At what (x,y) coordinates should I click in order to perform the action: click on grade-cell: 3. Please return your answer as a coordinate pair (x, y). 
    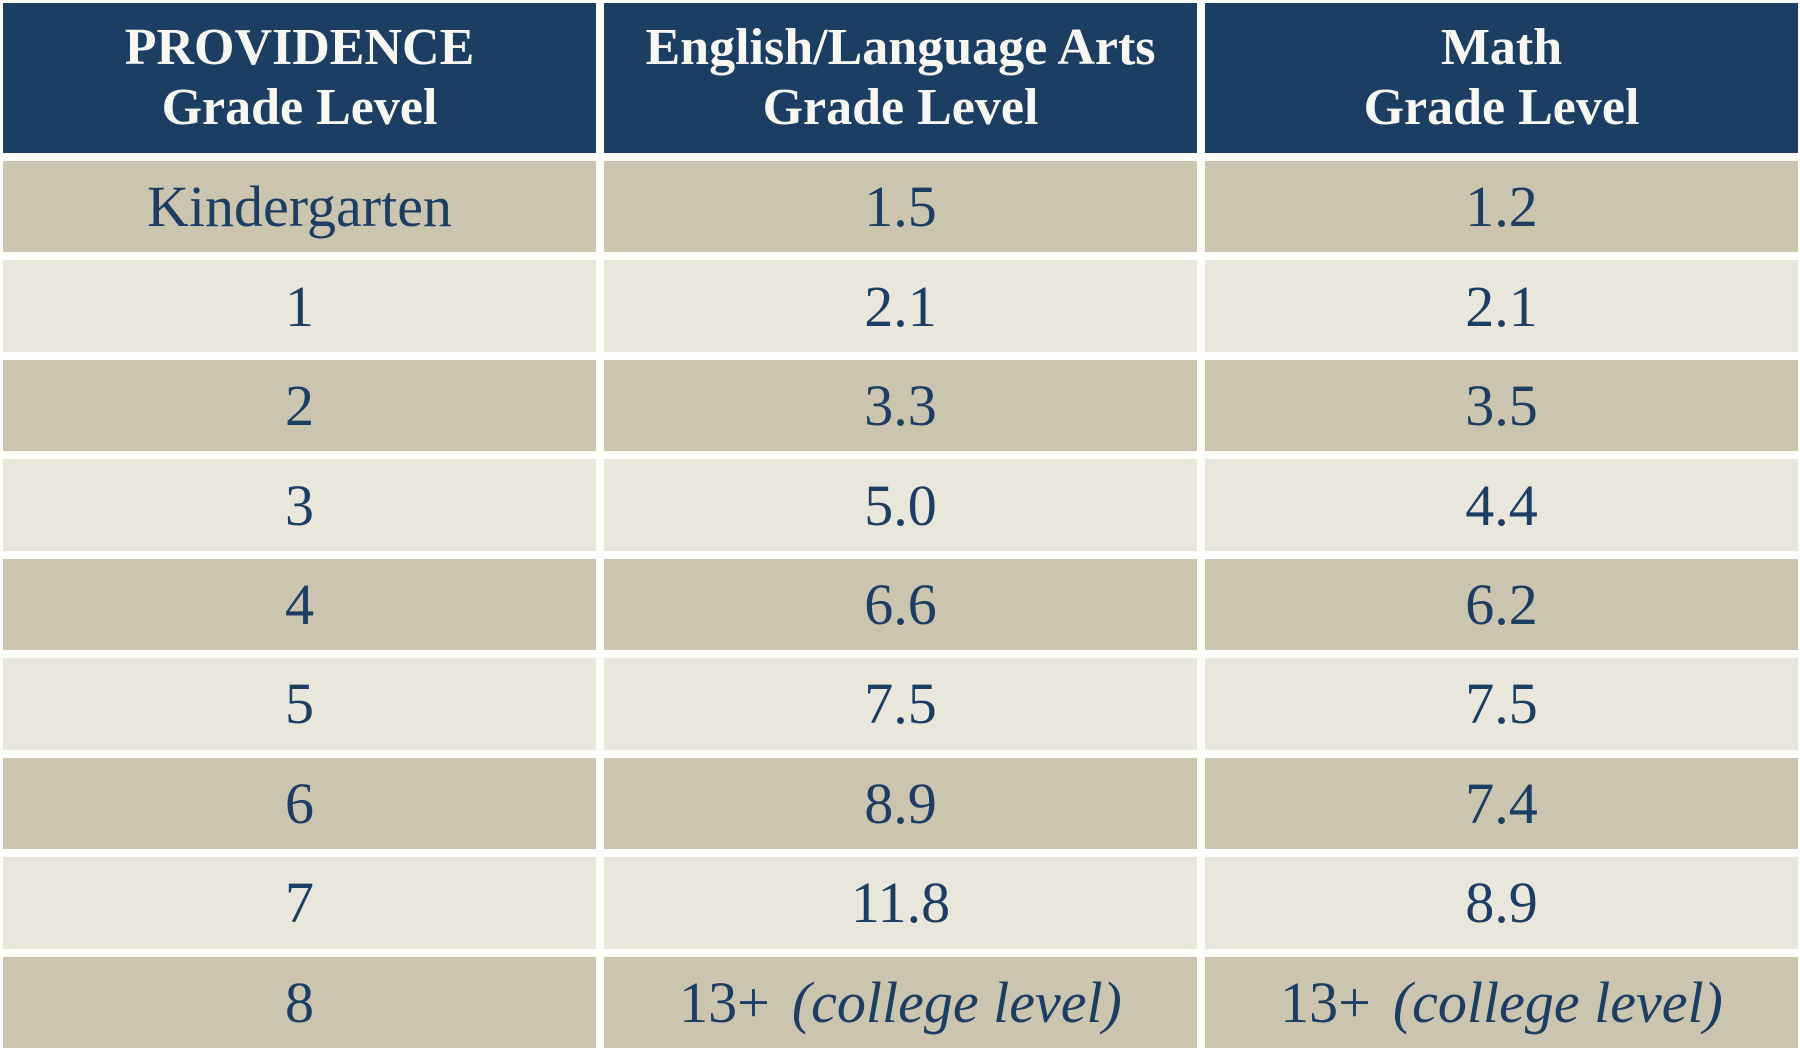
    Looking at the image, I should click on (299, 505).